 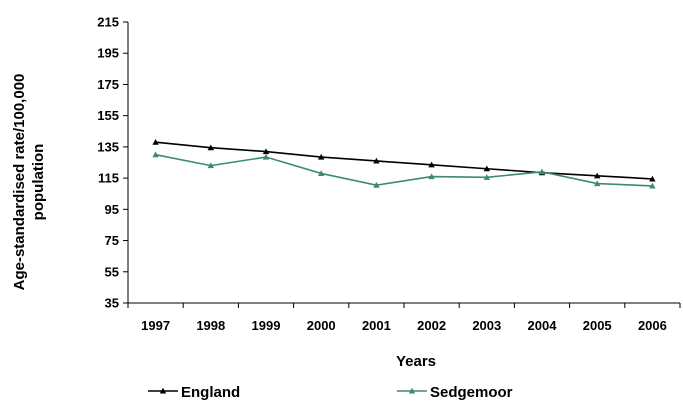 I want to click on legend-marker-england, so click(x=163, y=390).